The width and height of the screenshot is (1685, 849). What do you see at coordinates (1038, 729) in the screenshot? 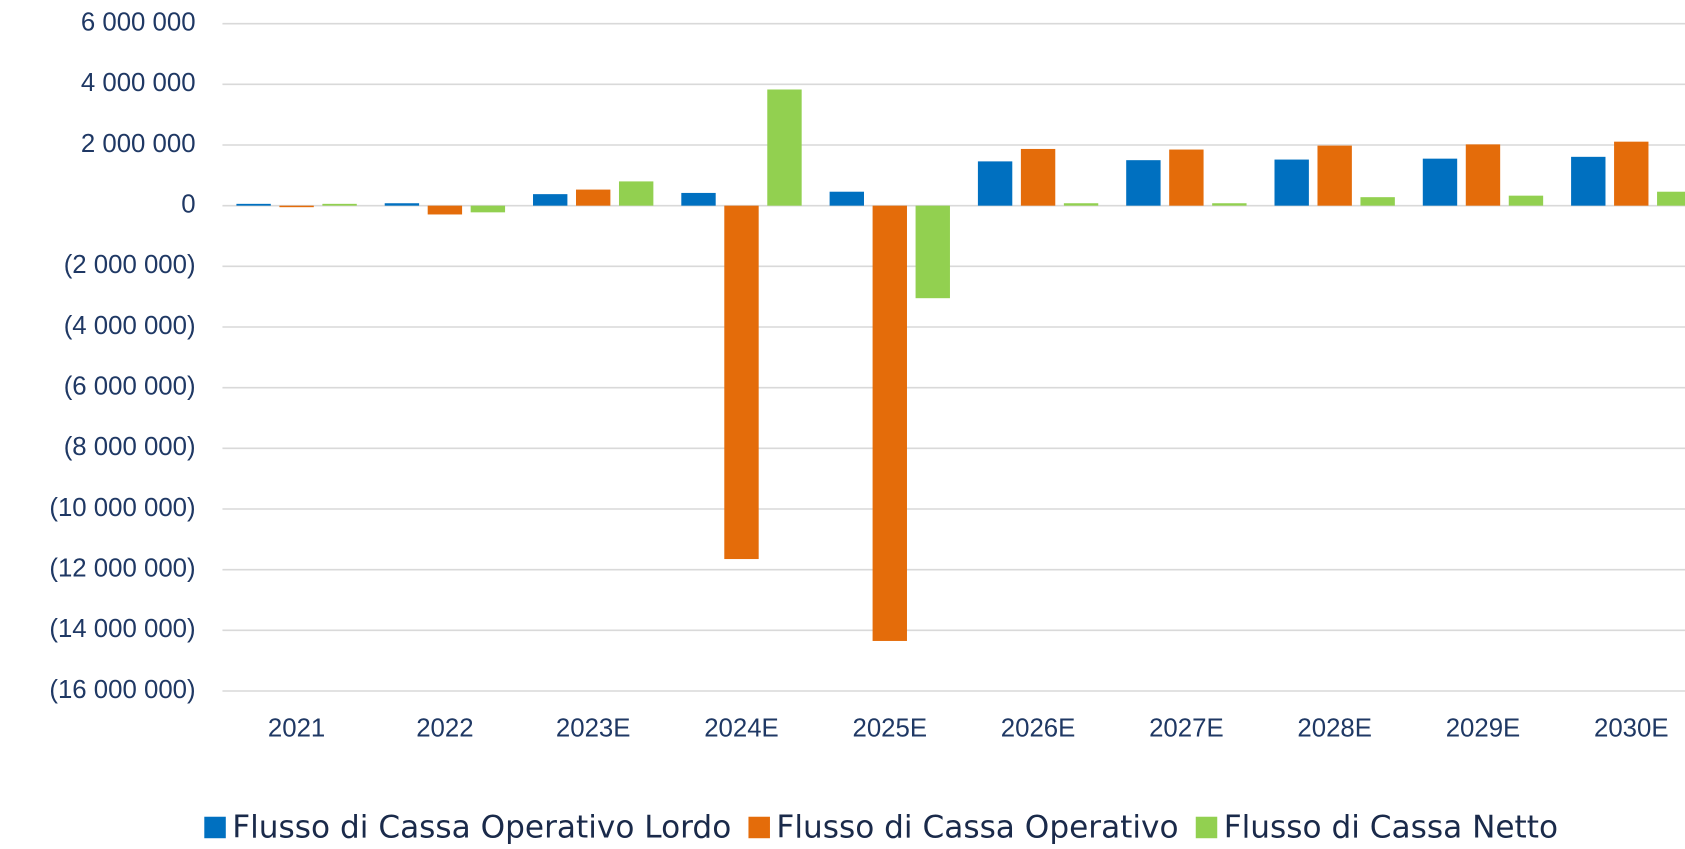
I see `x-tick-label: 2026E` at bounding box center [1038, 729].